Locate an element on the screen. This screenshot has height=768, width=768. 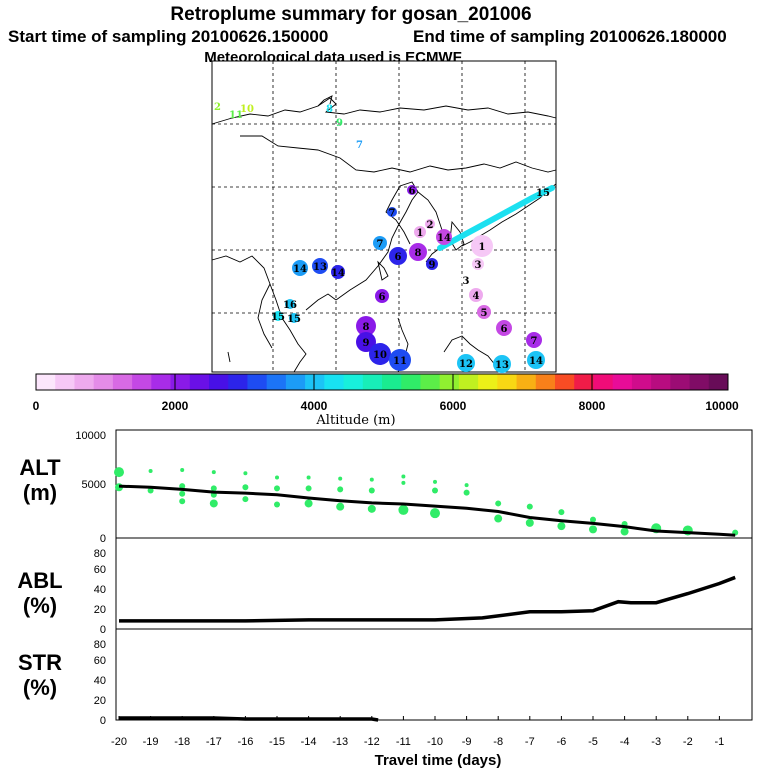
abl-ytick: 40 is located at coordinates (100, 590).